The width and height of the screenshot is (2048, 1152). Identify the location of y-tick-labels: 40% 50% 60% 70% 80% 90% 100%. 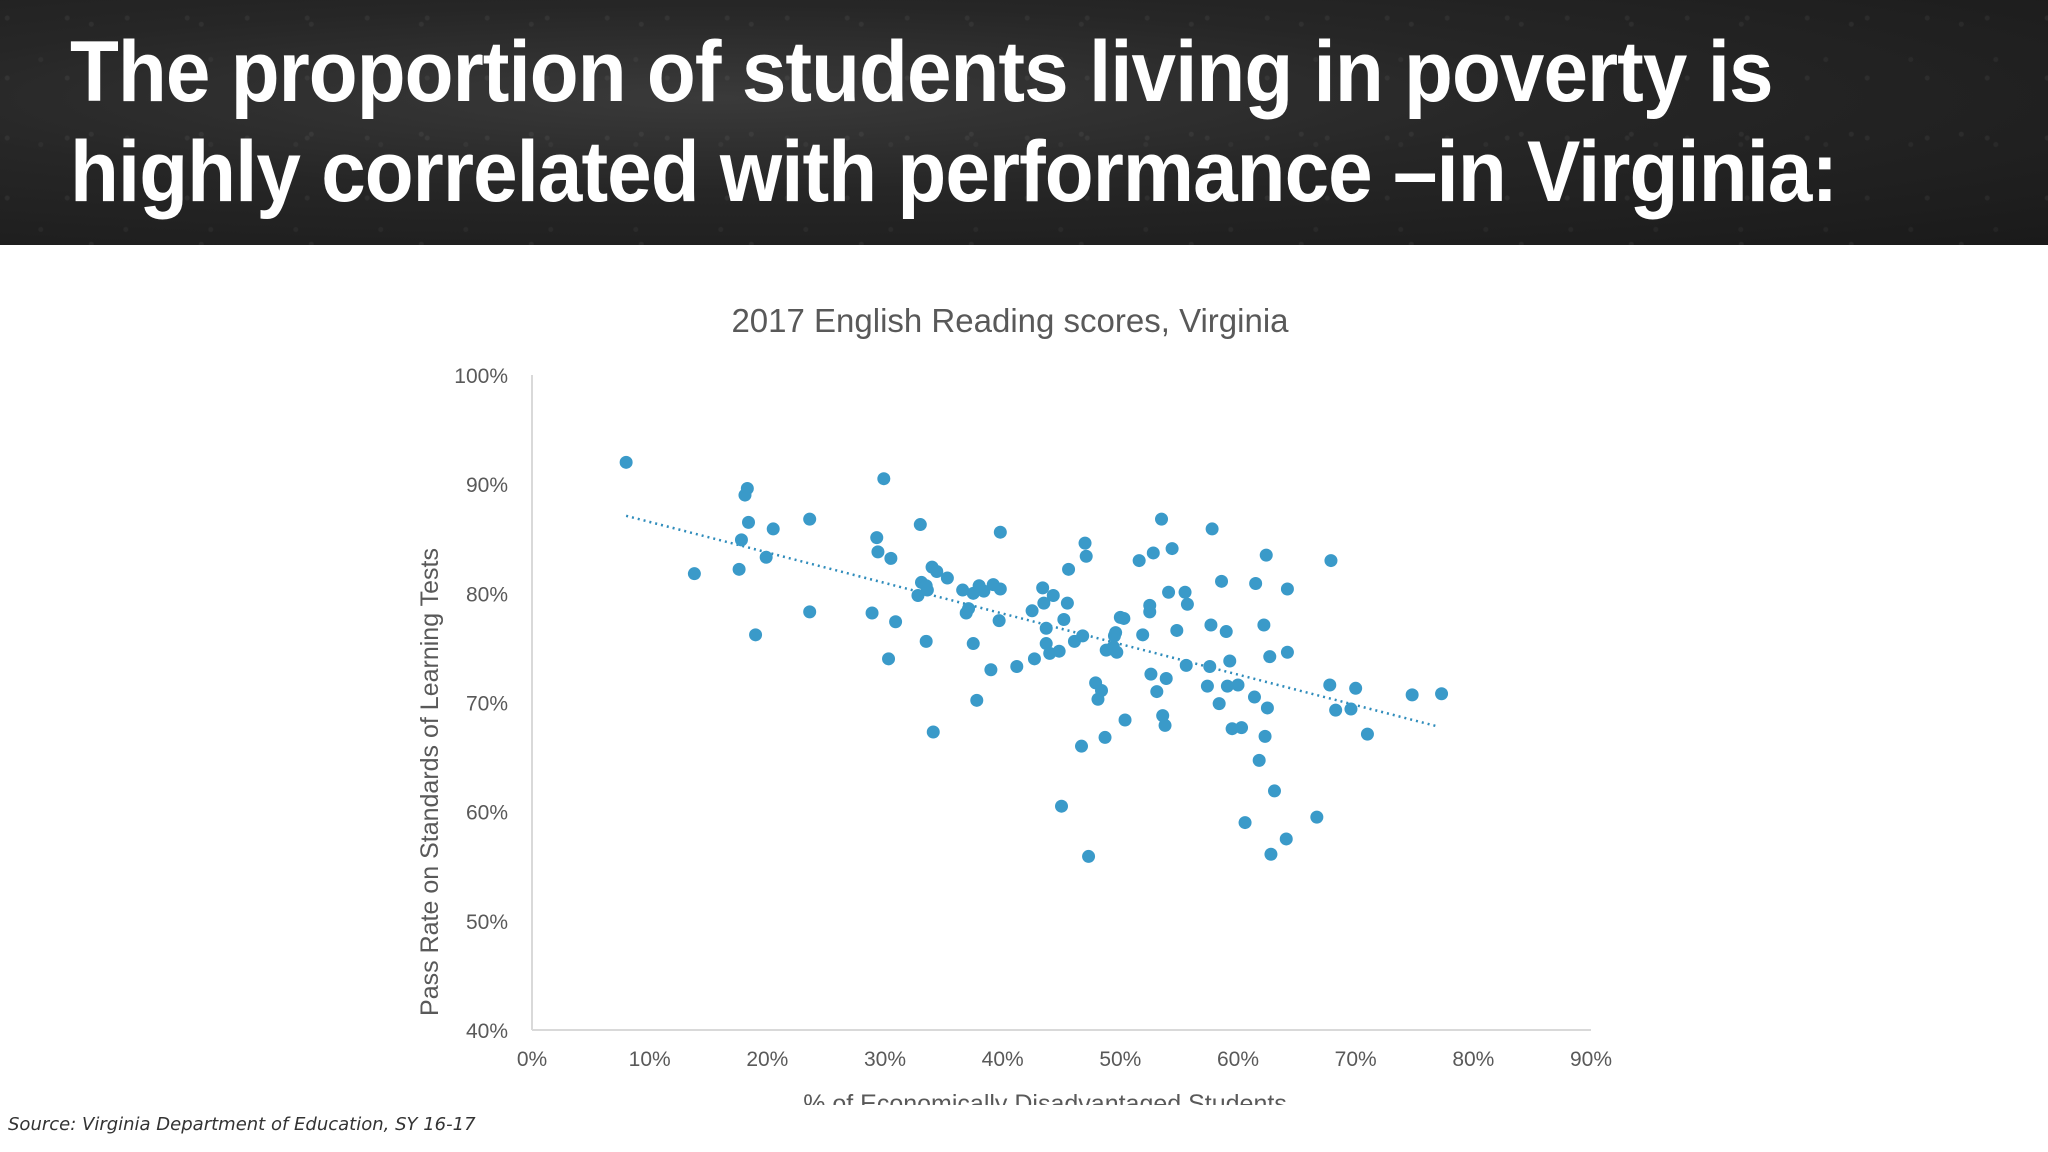
(481, 704).